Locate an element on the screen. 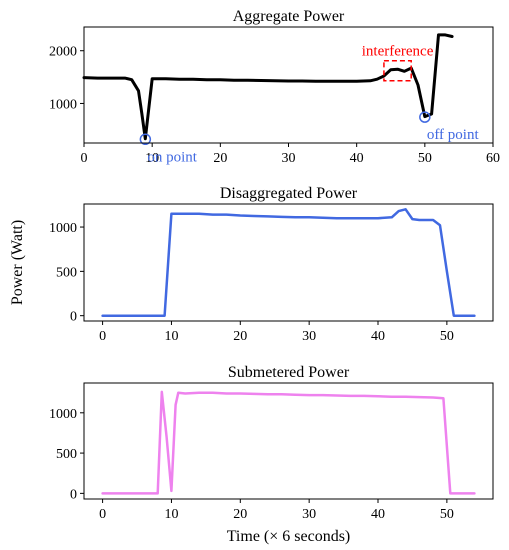 The width and height of the screenshot is (509, 550). x-axis-label: Time (× 6 seconds) is located at coordinates (289, 536).